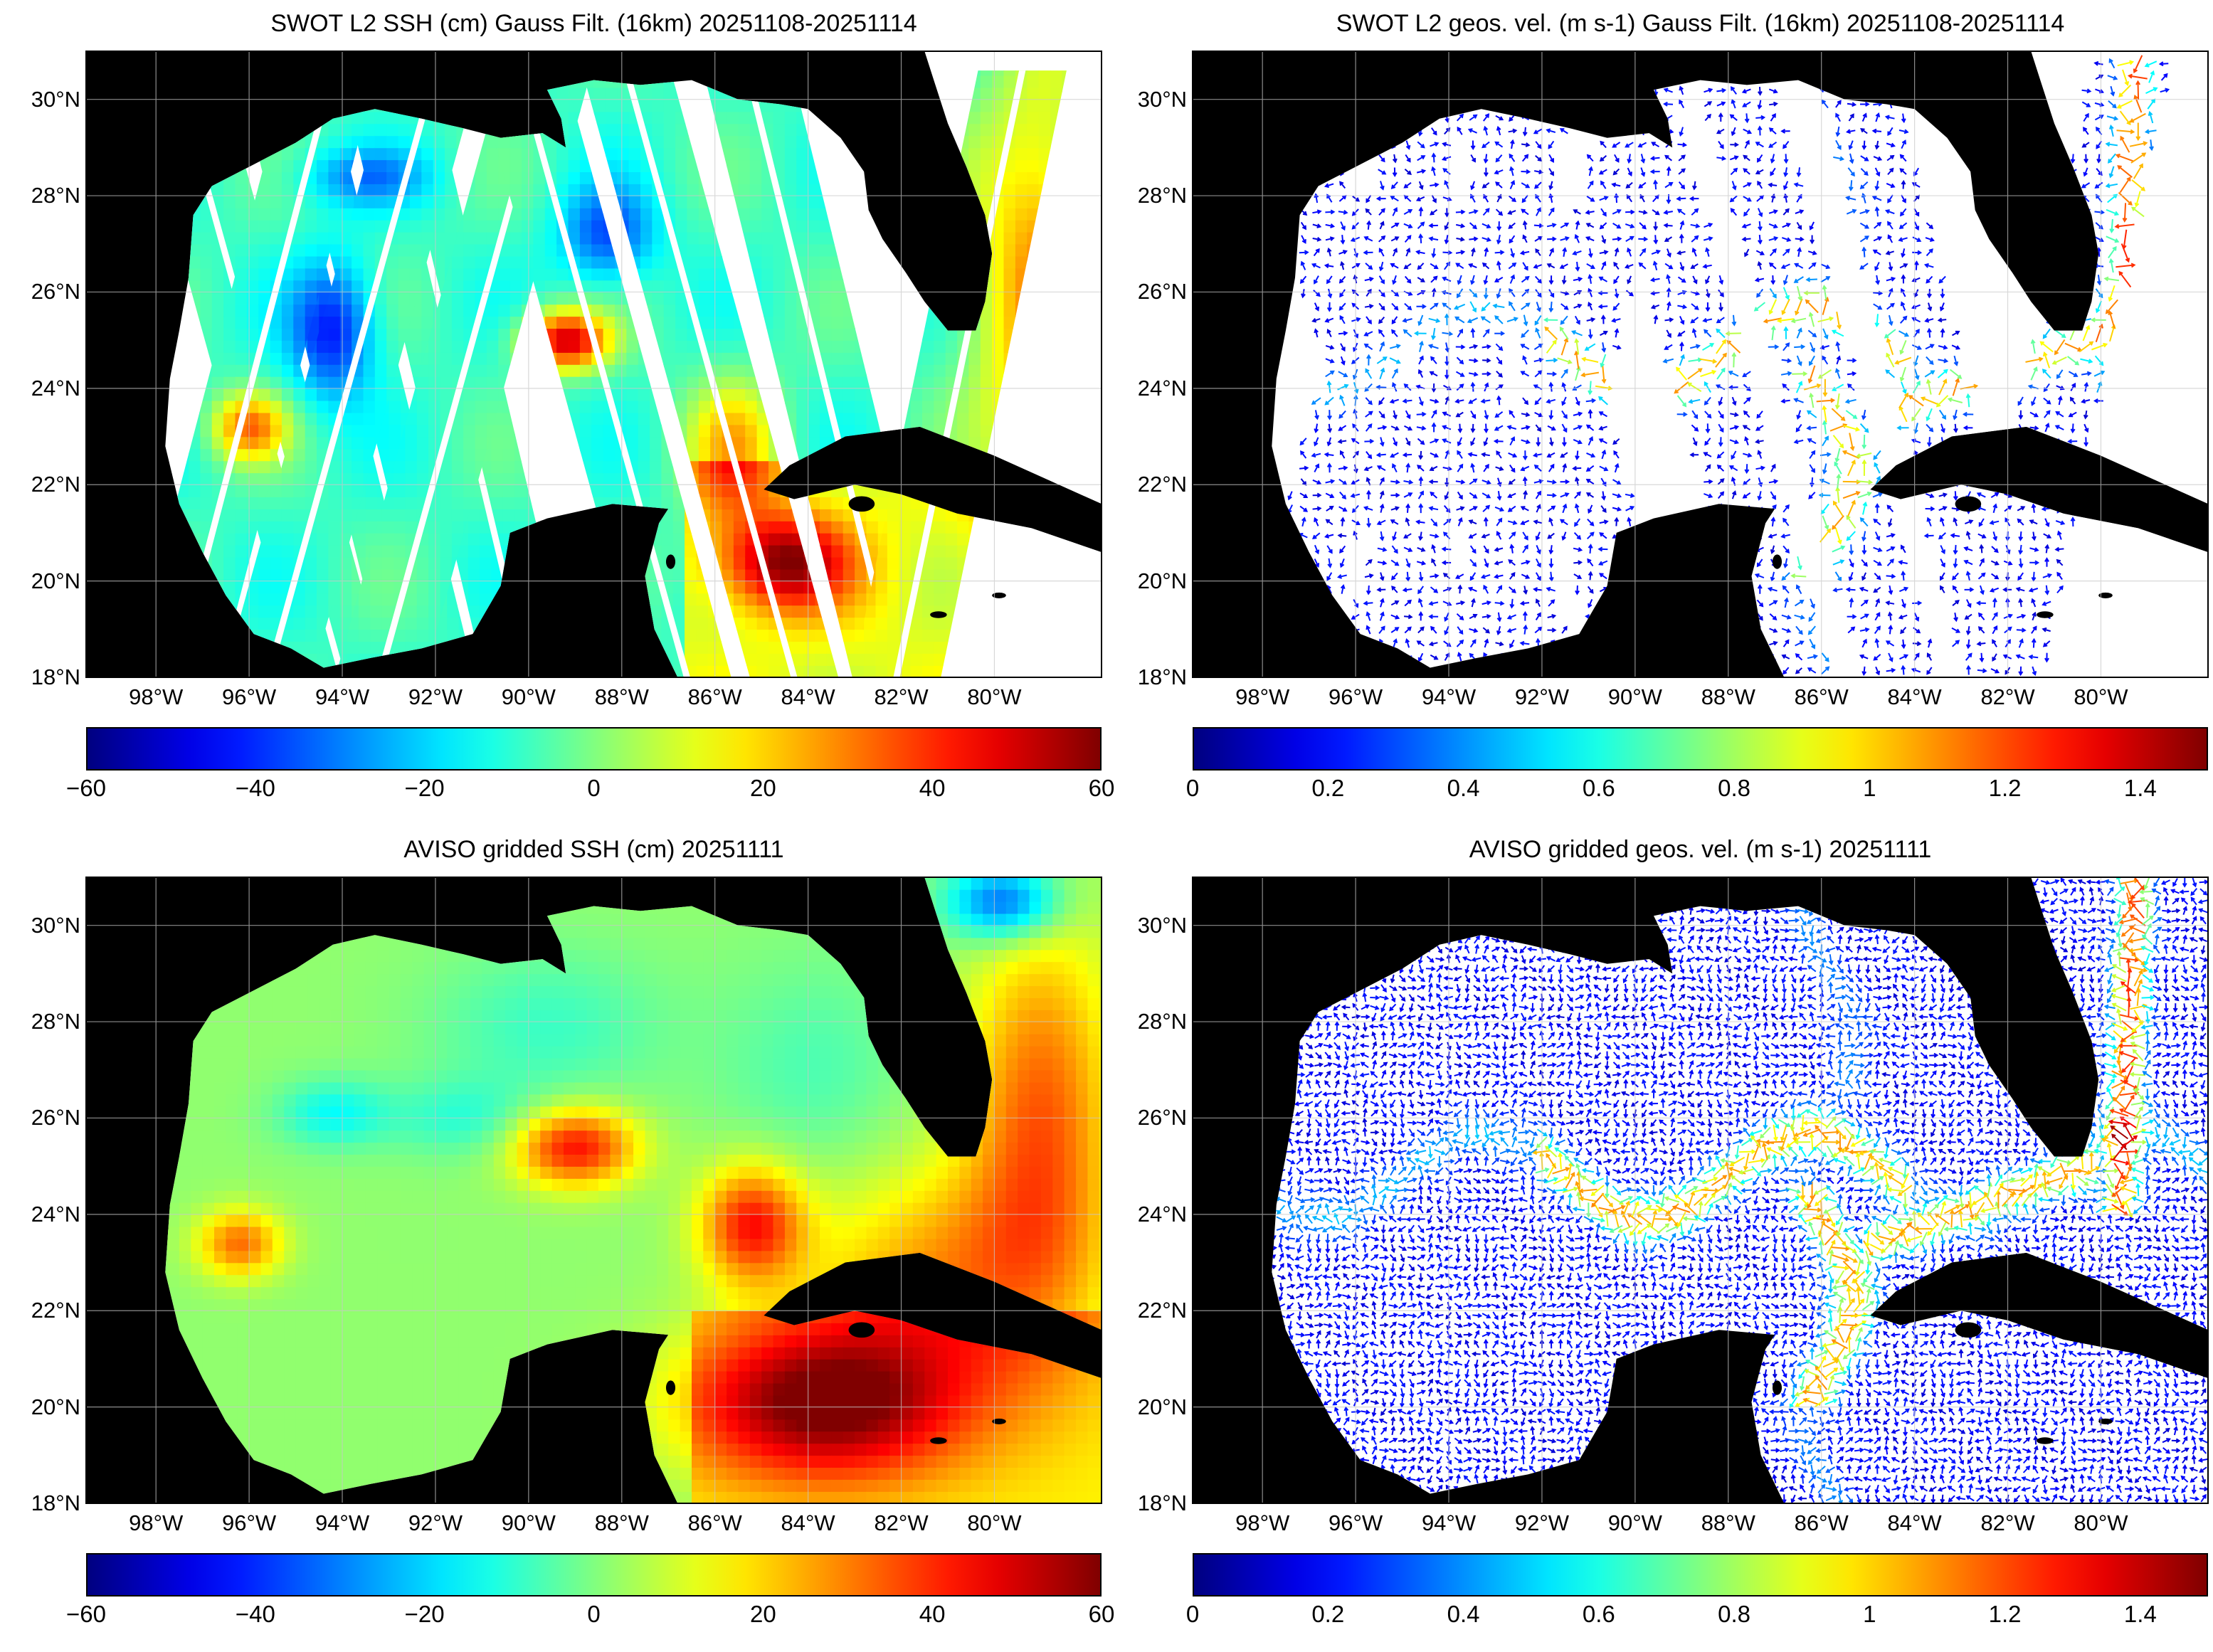  Describe the element at coordinates (1635, 1523) in the screenshot. I see `lon-tick-label: 90°W` at that location.